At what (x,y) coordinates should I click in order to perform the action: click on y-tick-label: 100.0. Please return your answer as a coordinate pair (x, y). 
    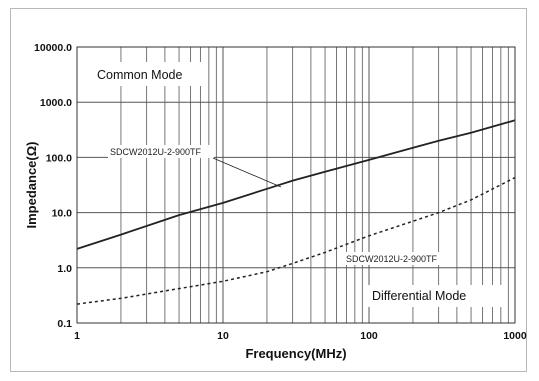
    Looking at the image, I should click on (59, 158).